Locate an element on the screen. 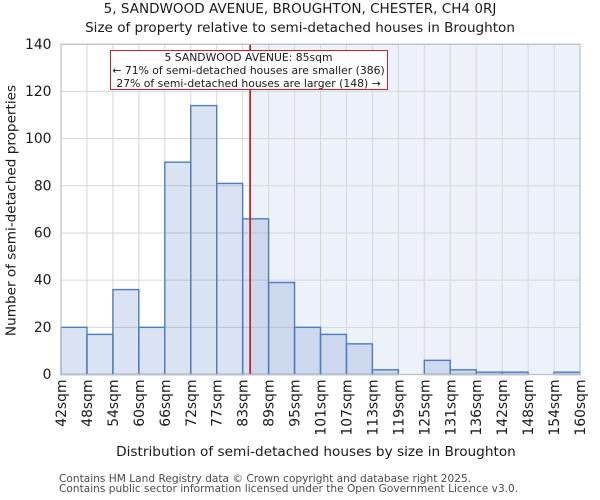  y-tick-label: 40 is located at coordinates (43, 281).